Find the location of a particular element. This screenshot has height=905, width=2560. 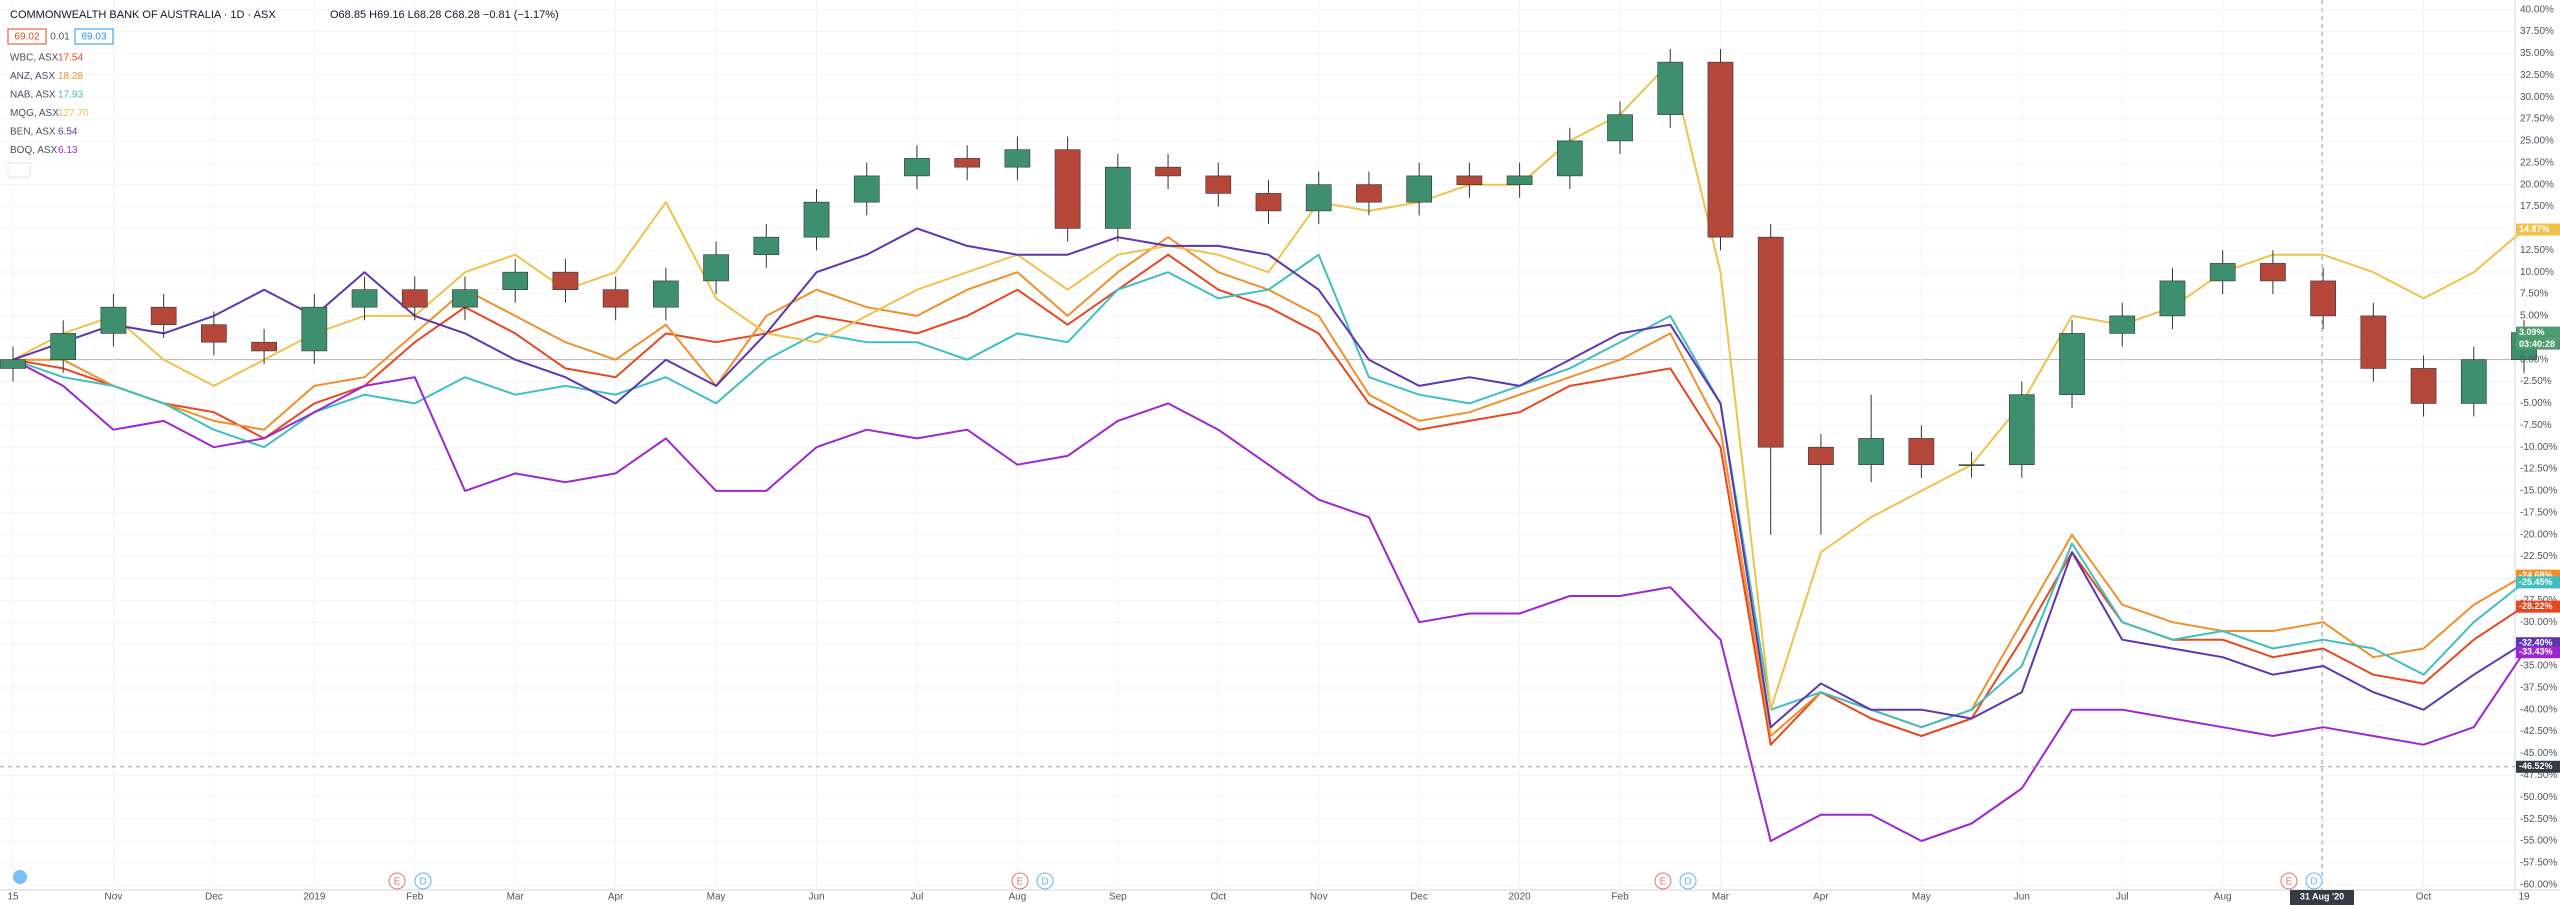

y-tick-label: 5.00% is located at coordinates (2534, 316).